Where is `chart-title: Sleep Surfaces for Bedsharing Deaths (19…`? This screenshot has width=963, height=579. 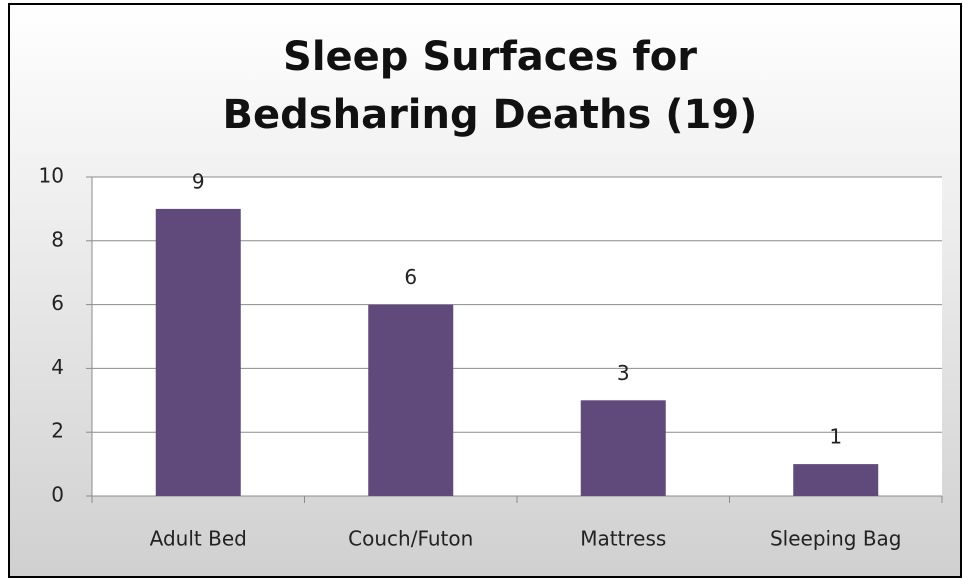
chart-title: Sleep Surfaces for Bedsharing Deaths (19… is located at coordinates (490, 86).